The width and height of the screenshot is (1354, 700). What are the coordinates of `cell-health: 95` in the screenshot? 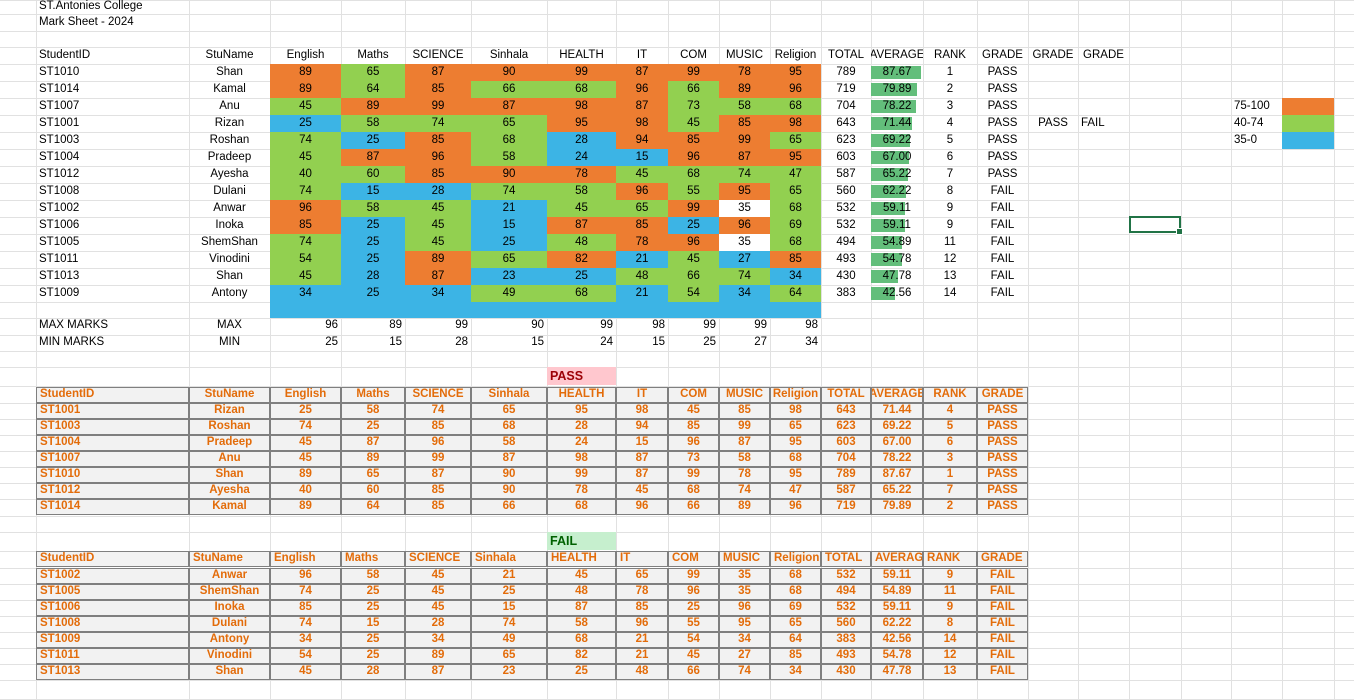 It's located at (581, 123).